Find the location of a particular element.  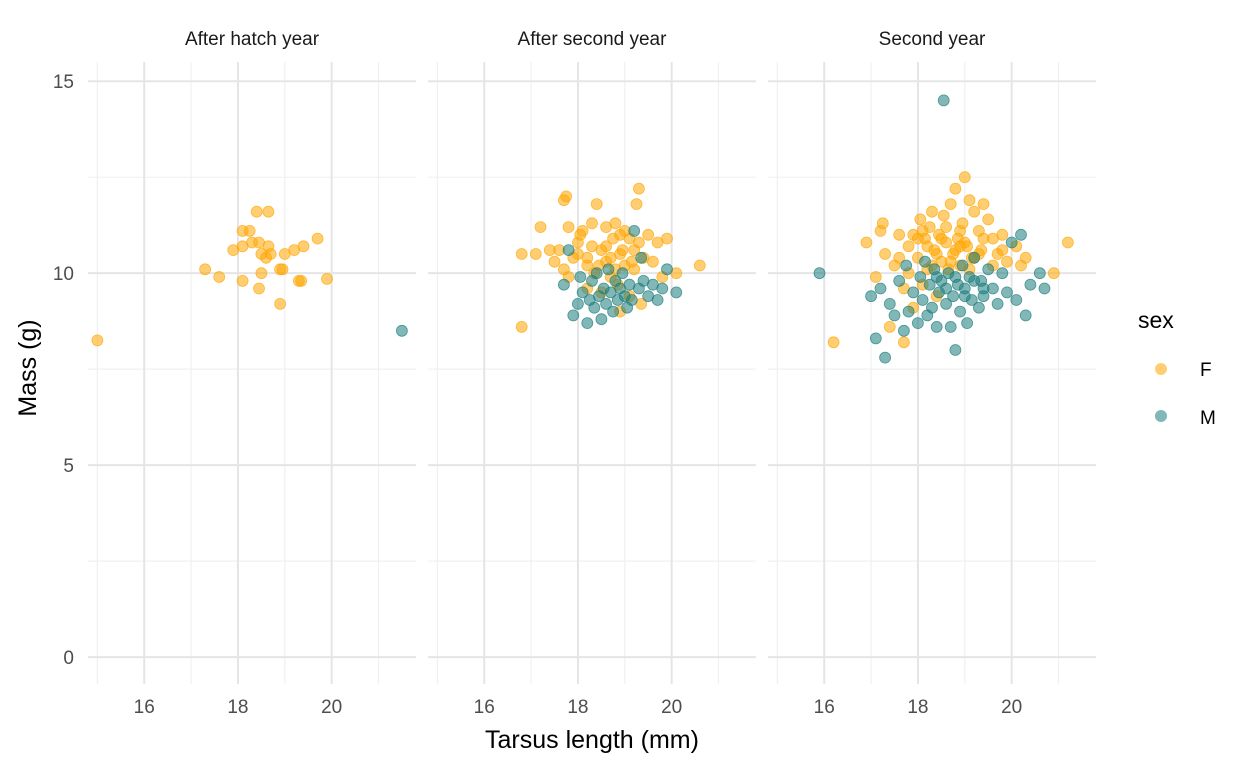

y-axis-title: Mass (g) is located at coordinates (28, 367).